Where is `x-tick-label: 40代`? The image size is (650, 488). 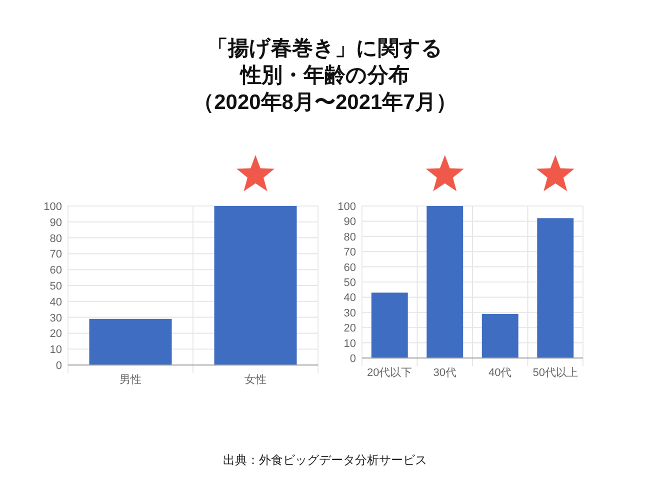
x-tick-label: 40代 is located at coordinates (500, 373).